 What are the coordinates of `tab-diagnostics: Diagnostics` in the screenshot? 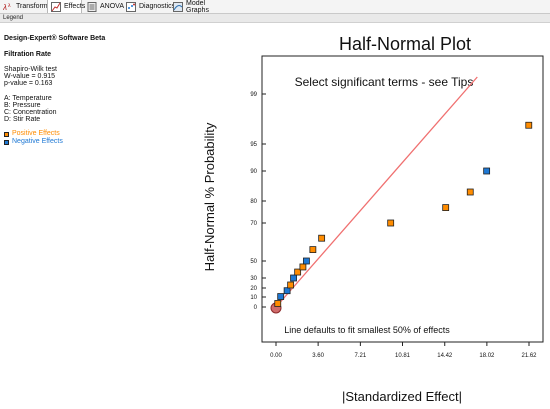 It's located at (149, 6).